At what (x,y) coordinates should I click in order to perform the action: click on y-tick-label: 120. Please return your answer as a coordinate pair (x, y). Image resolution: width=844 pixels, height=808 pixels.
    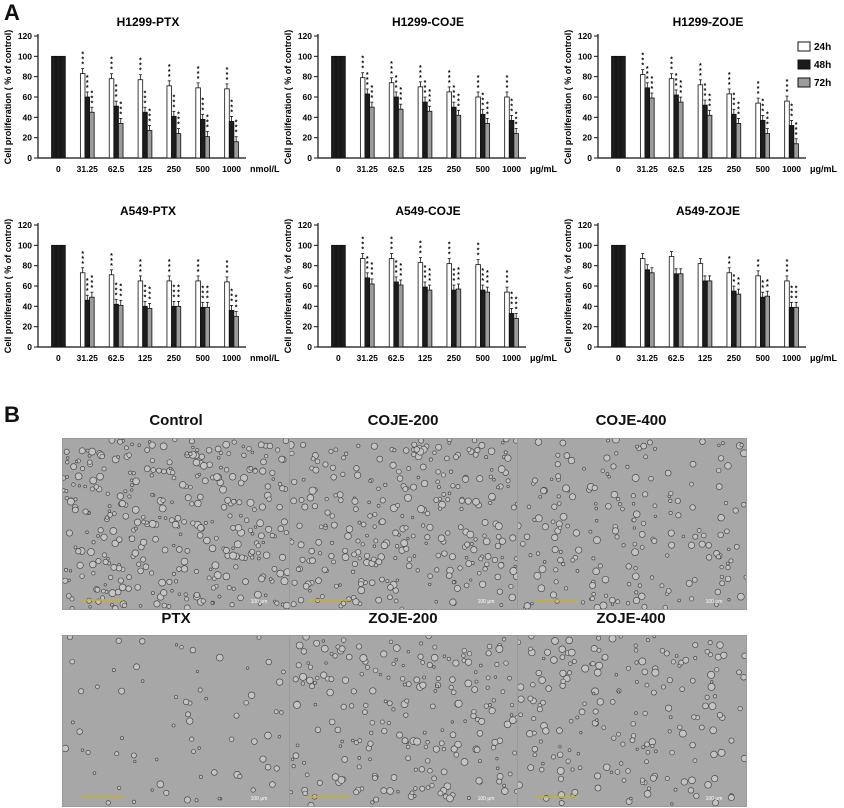
    Looking at the image, I should click on (585, 225).